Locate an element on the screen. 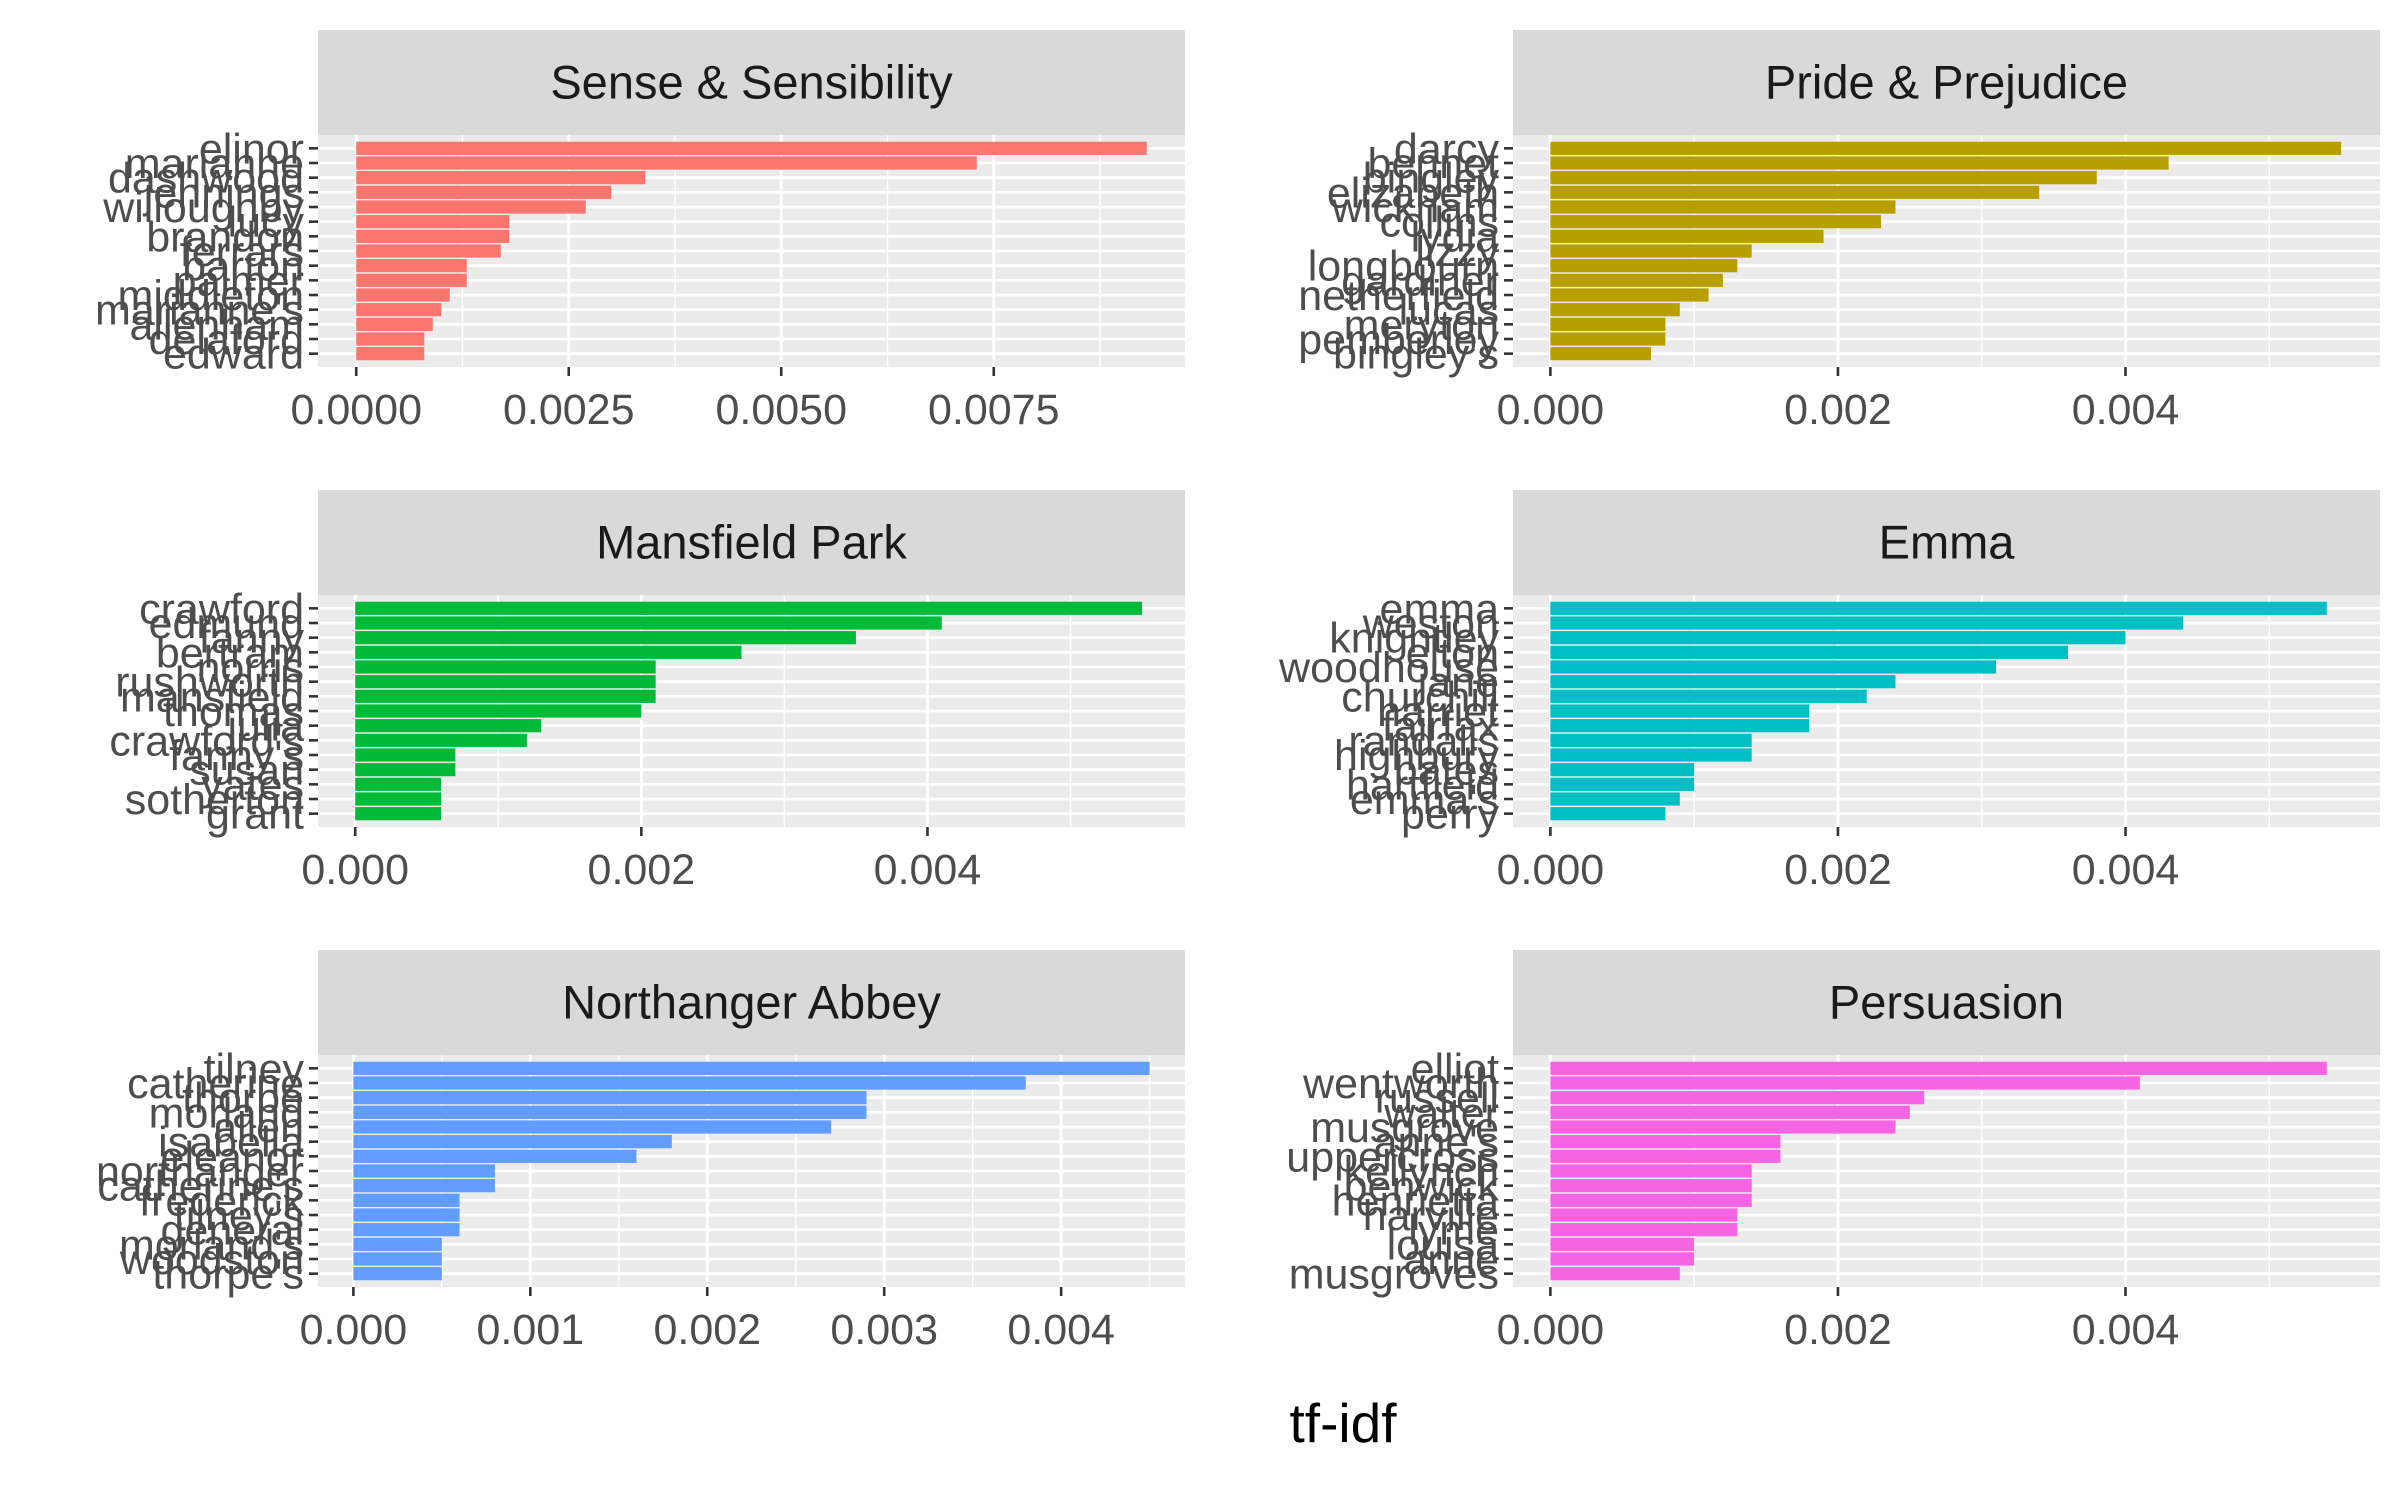  bar-elizabeth is located at coordinates (1795, 192).